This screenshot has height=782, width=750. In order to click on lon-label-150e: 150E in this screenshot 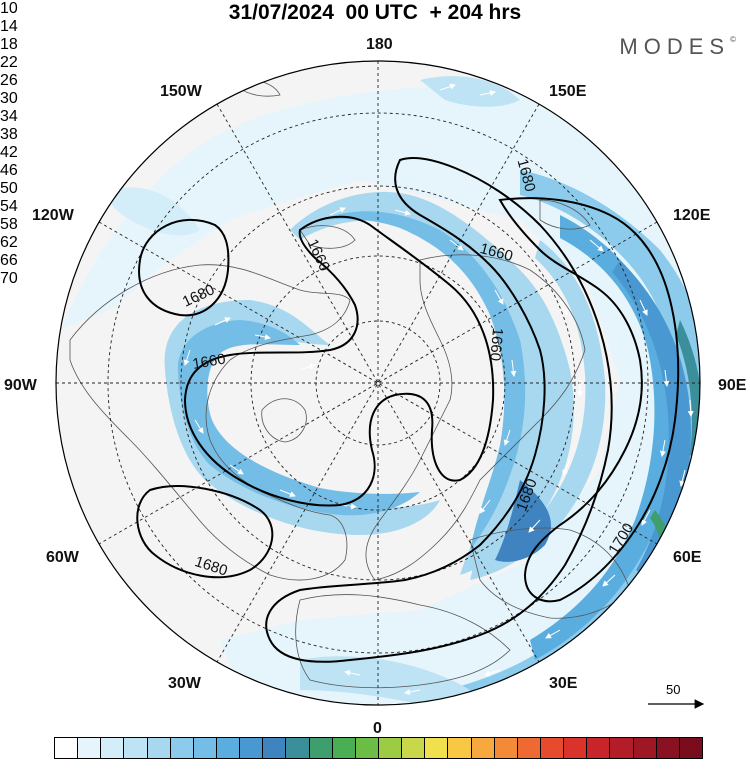, I will do `click(568, 91)`.